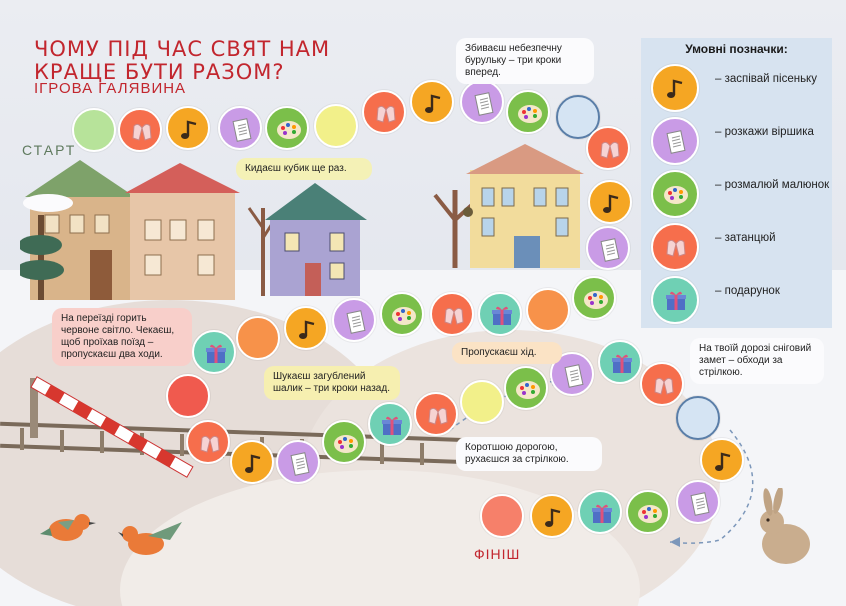 The width and height of the screenshot is (846, 606). I want to click on village-houses-left, so click(130, 230).